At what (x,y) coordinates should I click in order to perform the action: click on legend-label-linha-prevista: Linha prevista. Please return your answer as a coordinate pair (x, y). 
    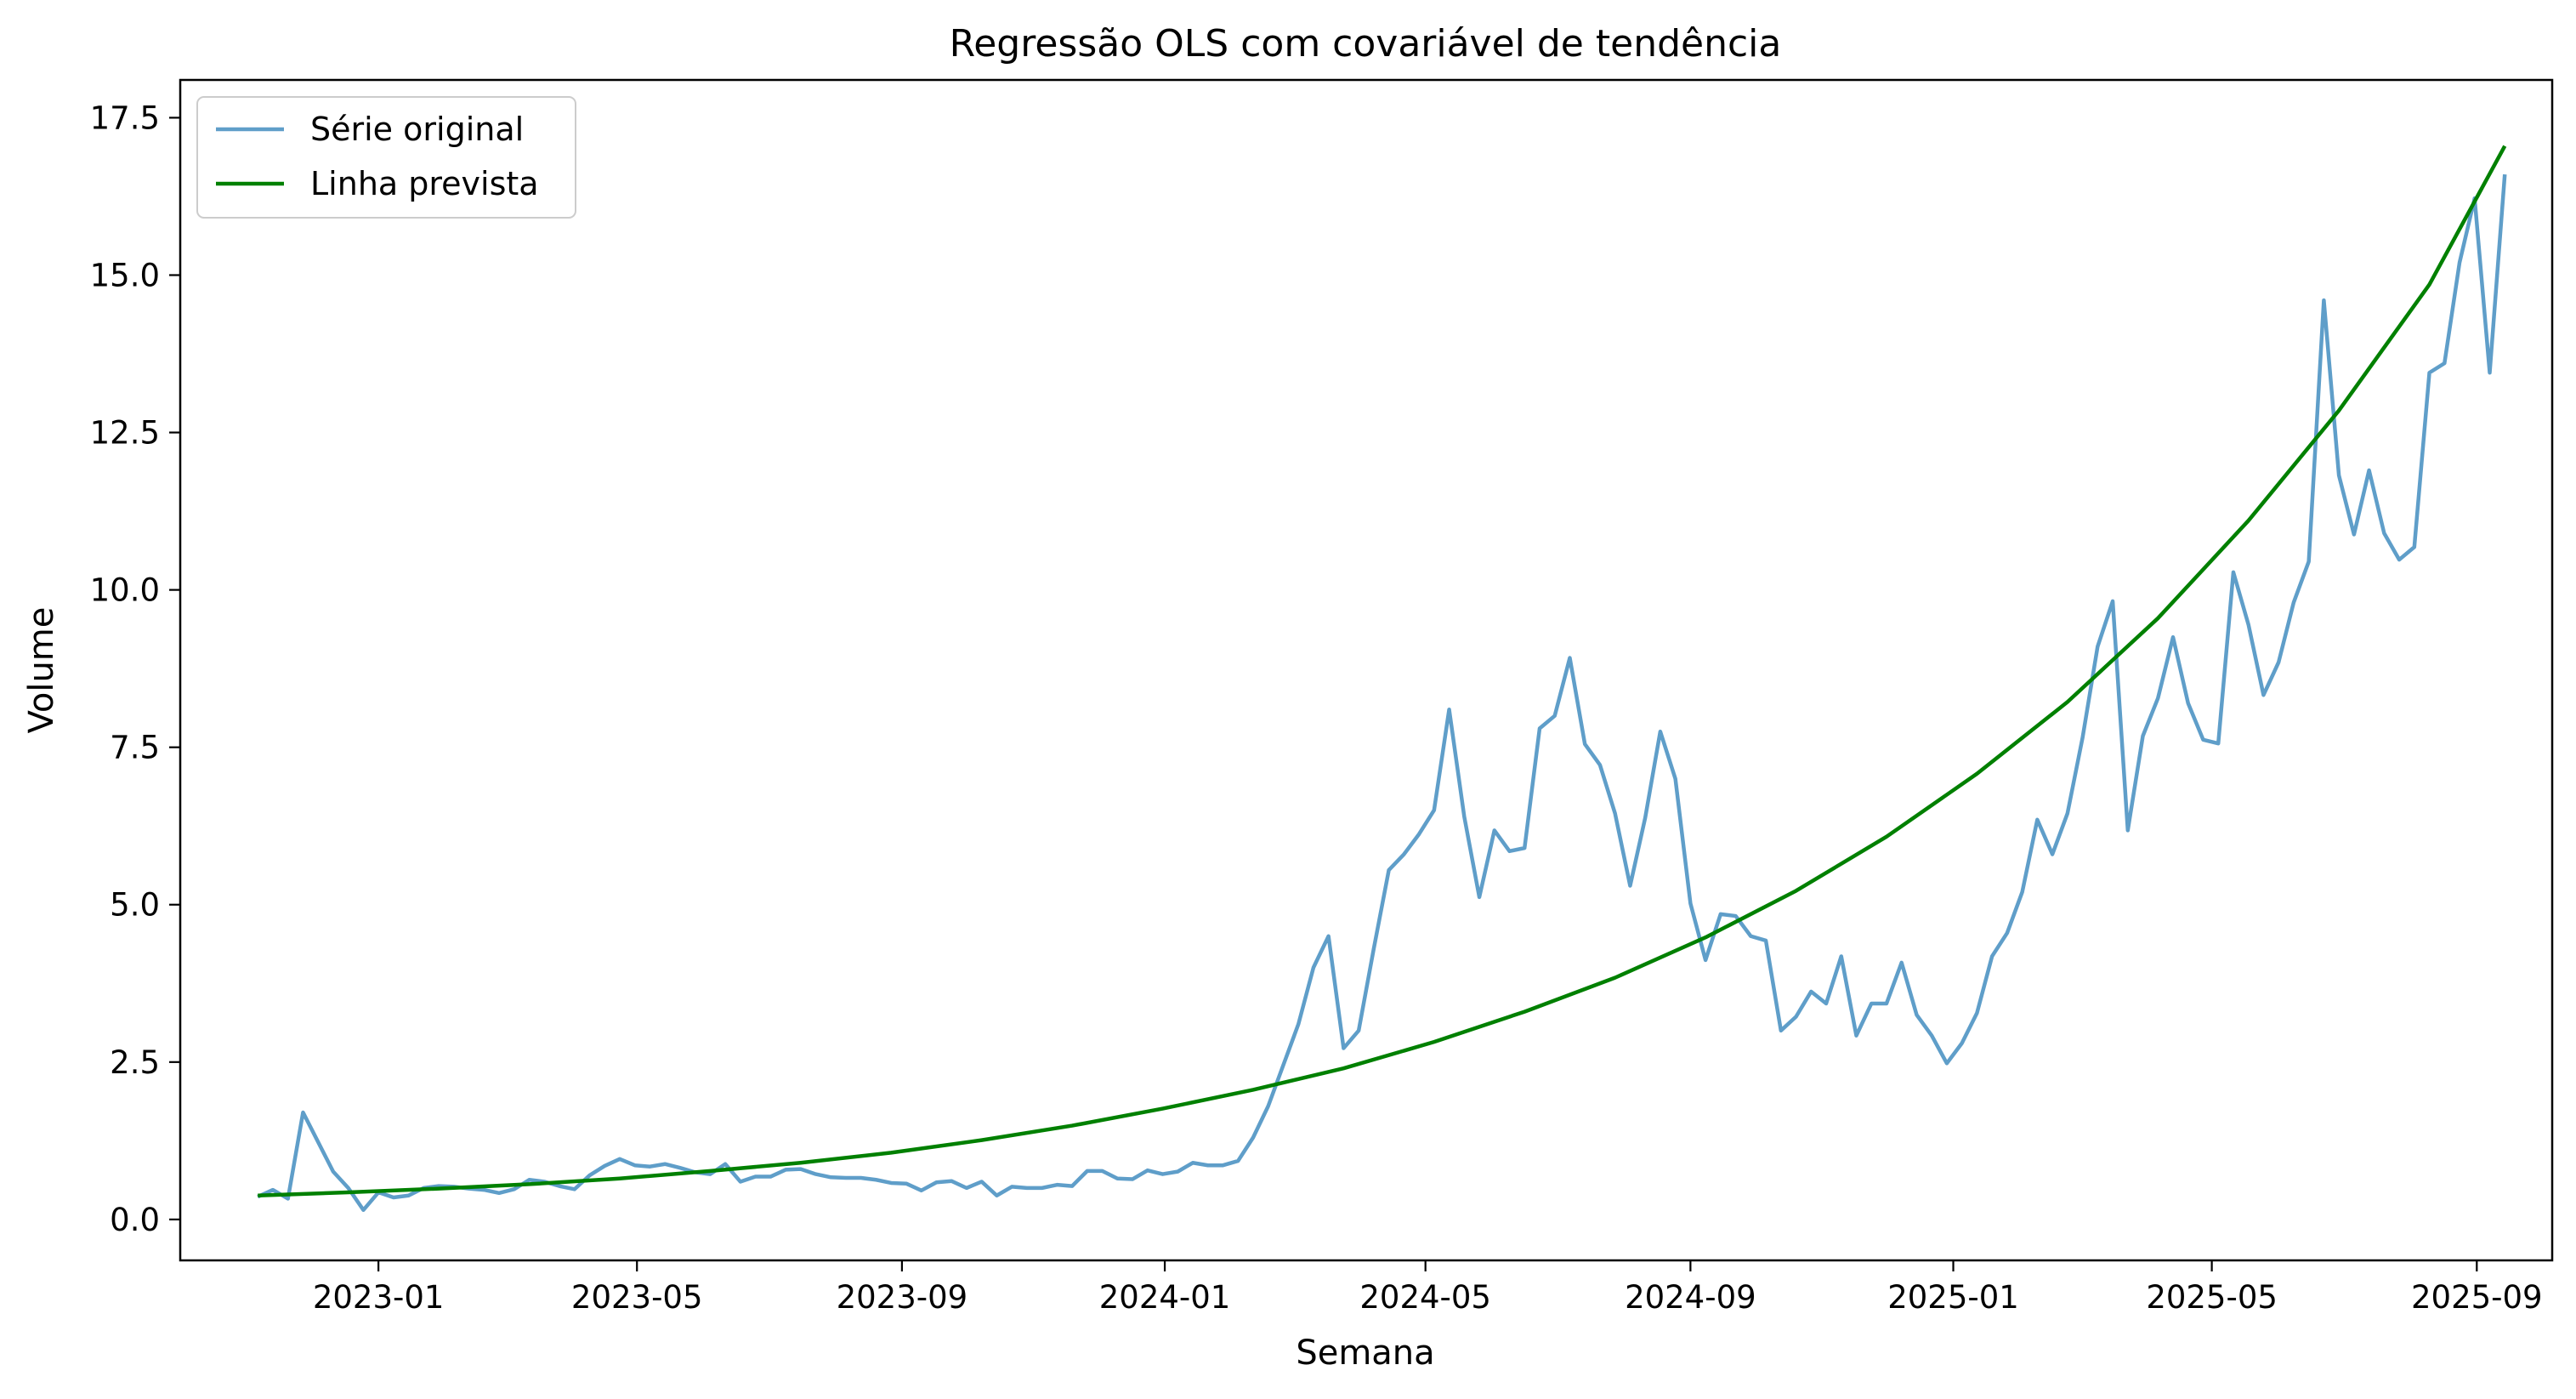
    Looking at the image, I should click on (425, 183).